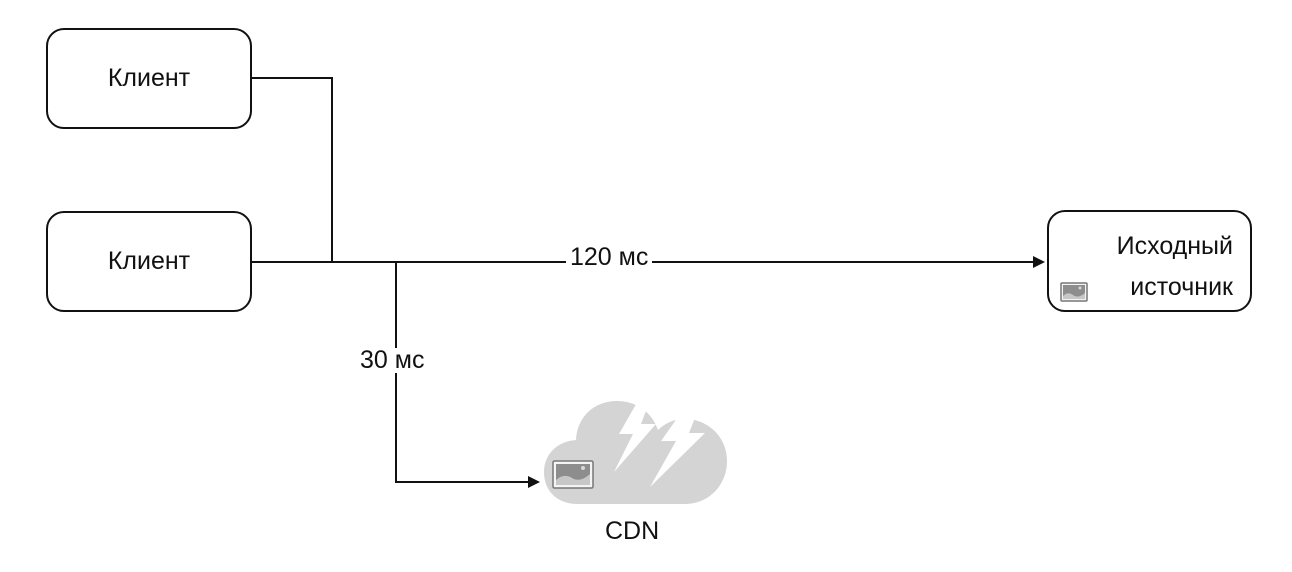  What do you see at coordinates (573, 474) in the screenshot?
I see `cdn-image-icon` at bounding box center [573, 474].